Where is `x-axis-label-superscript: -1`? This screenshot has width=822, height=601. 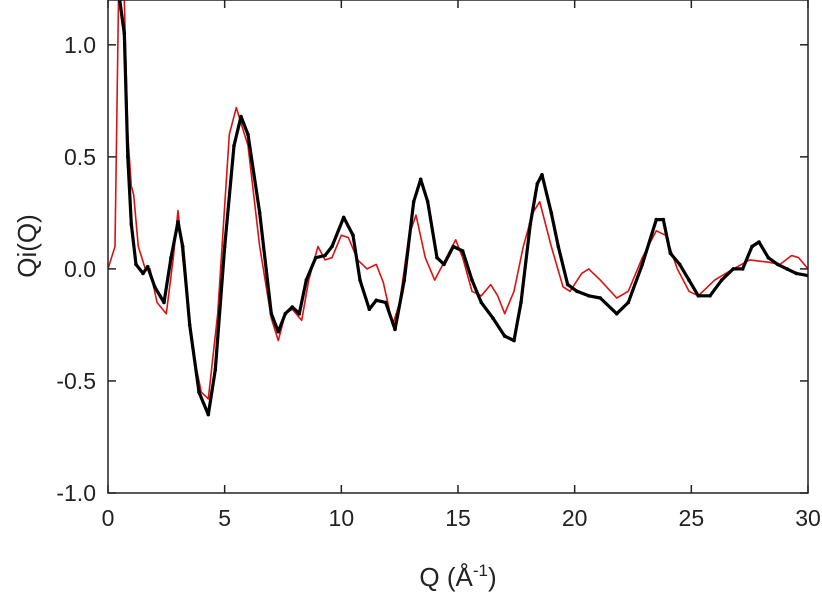 x-axis-label-superscript: -1 is located at coordinates (480, 570).